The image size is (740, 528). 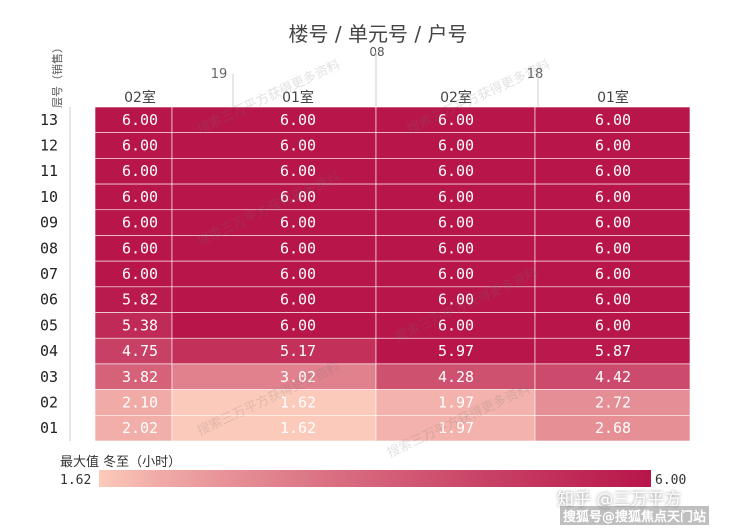 I want to click on floor-label: 11, so click(x=49, y=171).